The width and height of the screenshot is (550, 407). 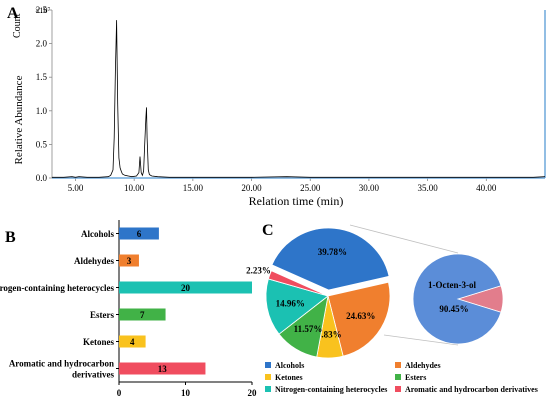 What do you see at coordinates (289, 365) in the screenshot?
I see `legend-label: Alcohols` at bounding box center [289, 365].